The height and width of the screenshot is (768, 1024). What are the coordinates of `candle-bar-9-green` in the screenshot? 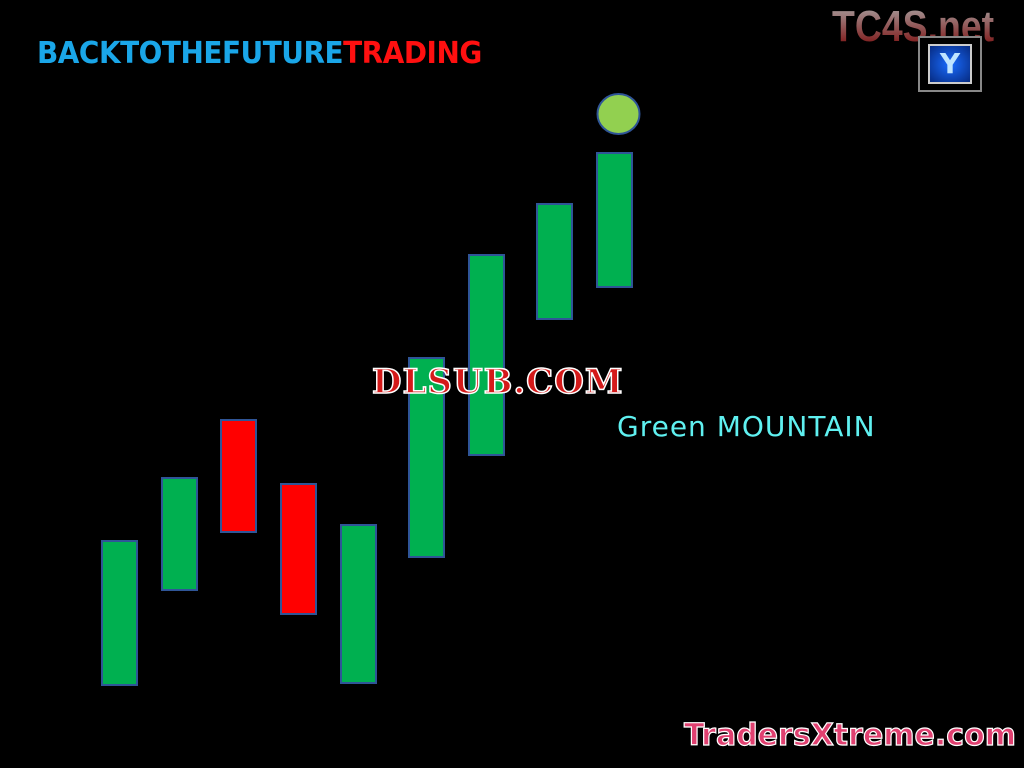 It's located at (614, 220).